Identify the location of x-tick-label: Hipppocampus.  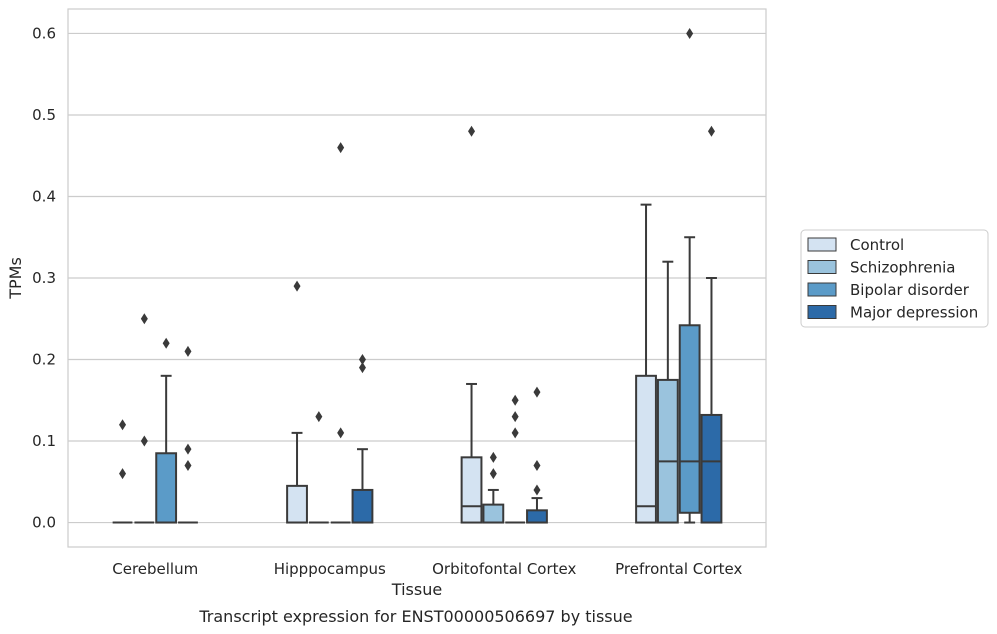
(330, 569).